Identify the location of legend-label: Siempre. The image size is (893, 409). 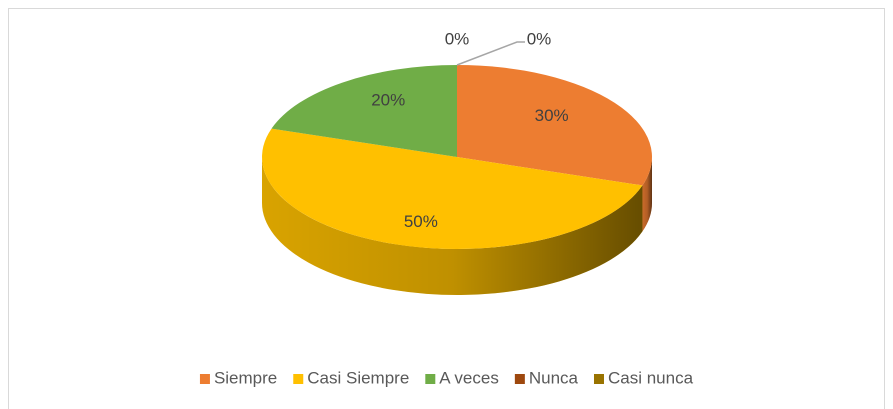
(245, 377).